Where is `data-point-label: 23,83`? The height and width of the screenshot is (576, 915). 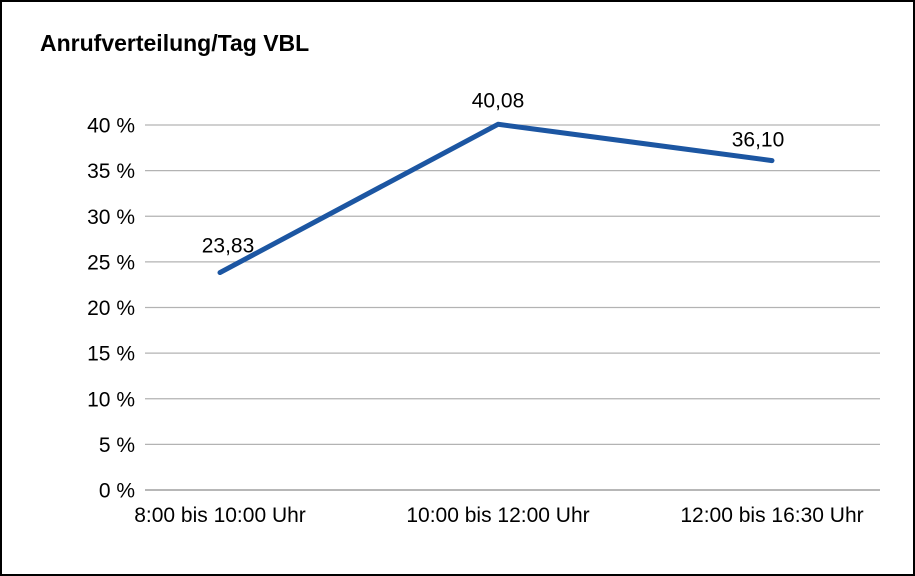
data-point-label: 23,83 is located at coordinates (228, 246).